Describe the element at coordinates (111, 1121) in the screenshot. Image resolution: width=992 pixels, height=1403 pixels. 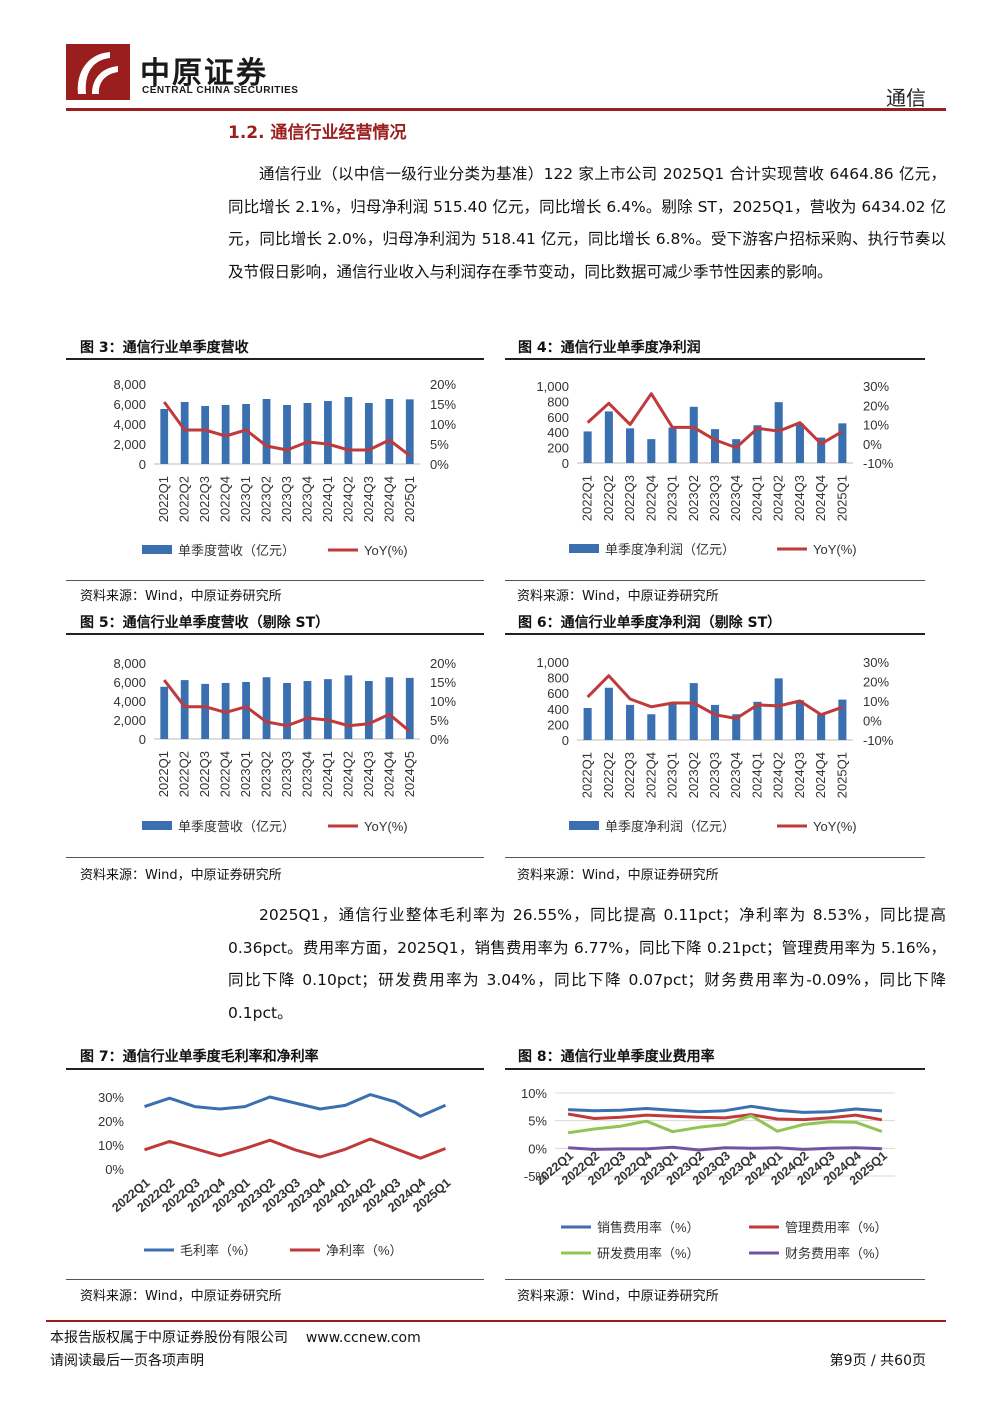
I see `y-tick-label: 20%` at that location.